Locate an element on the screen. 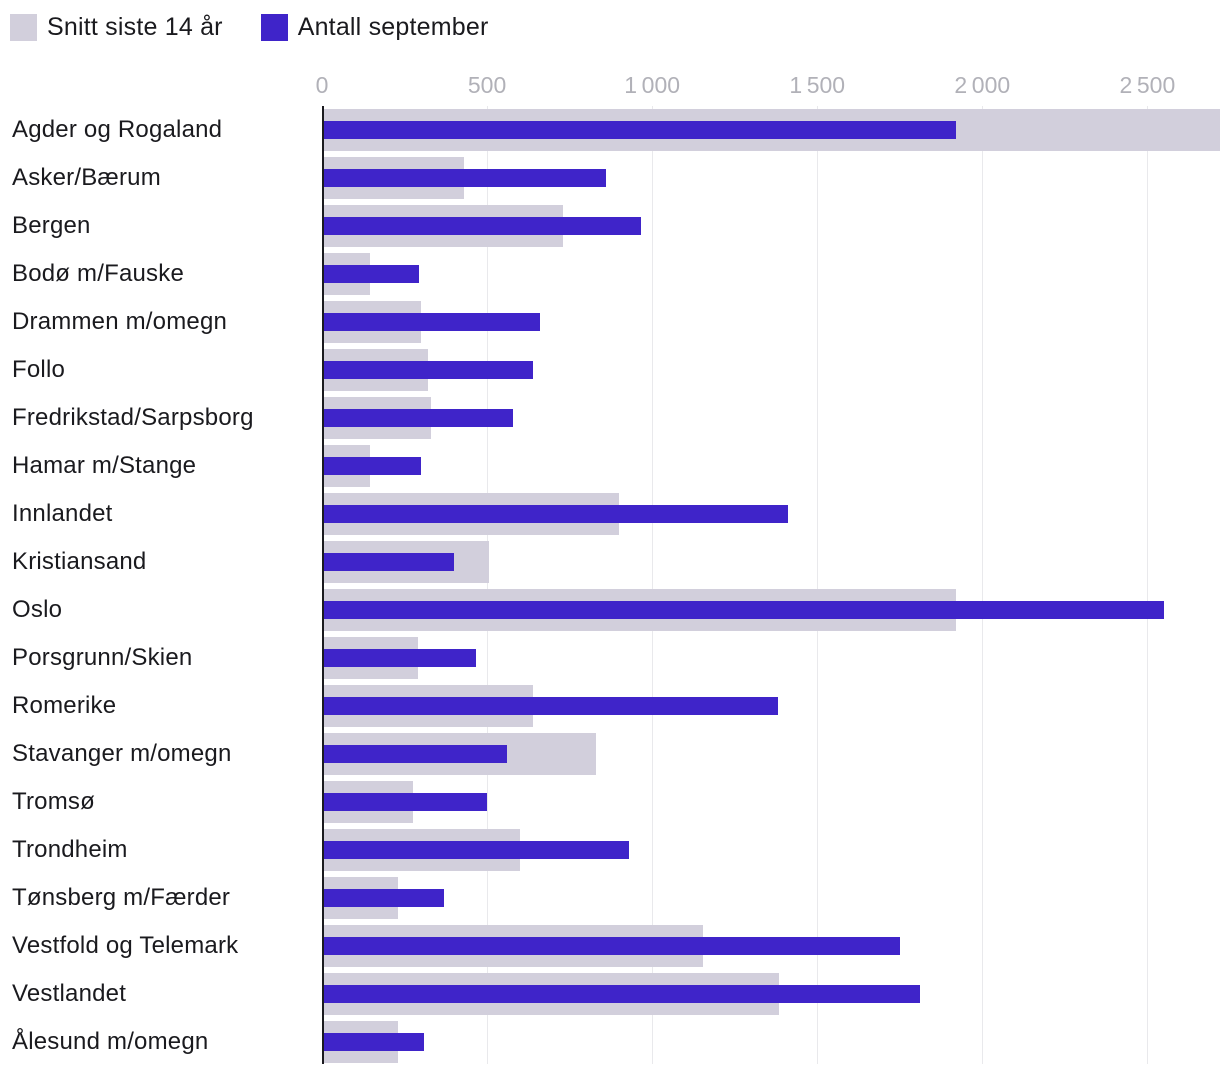 The image size is (1220, 1072). category-label: Asker/Bærum is located at coordinates (86, 177).